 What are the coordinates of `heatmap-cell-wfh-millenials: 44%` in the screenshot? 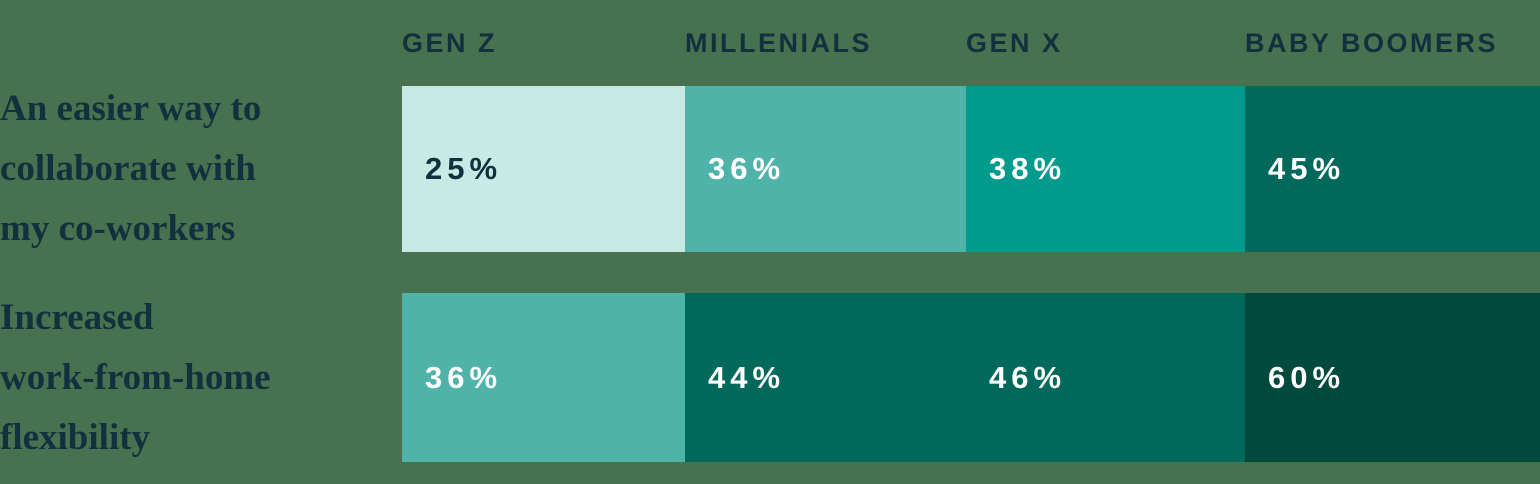 It's located at (825, 377).